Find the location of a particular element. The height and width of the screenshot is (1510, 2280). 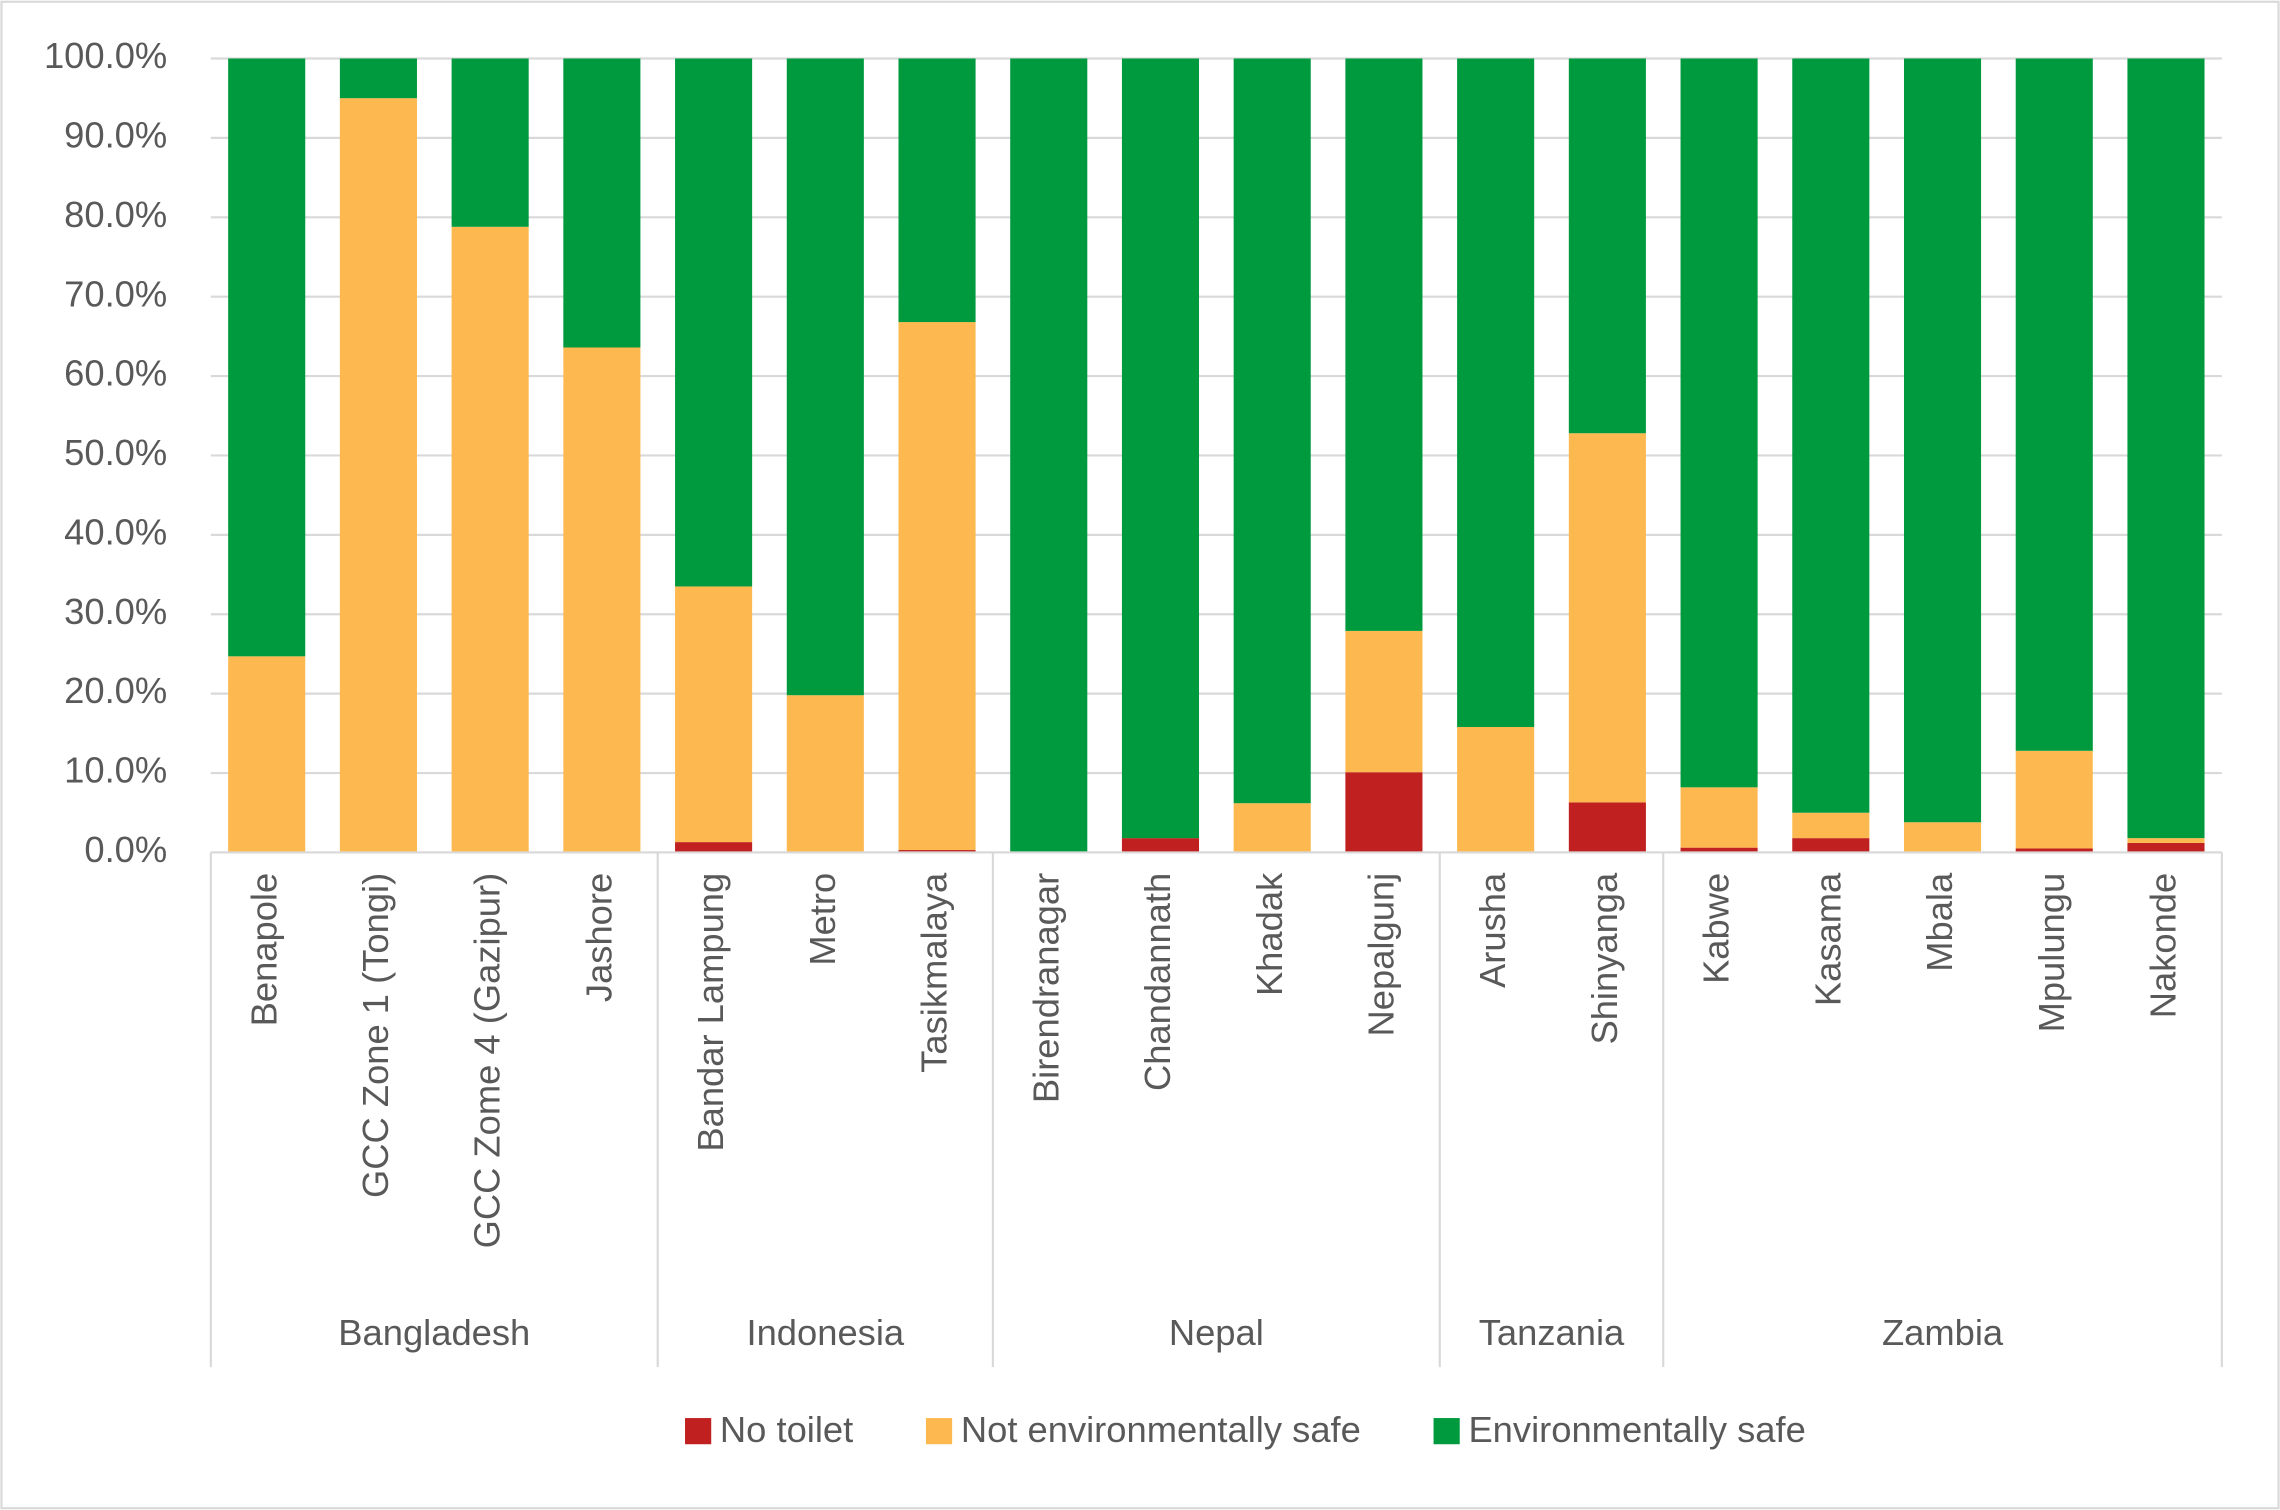

legend-label: Not environmentally safe is located at coordinates (1161, 1429).